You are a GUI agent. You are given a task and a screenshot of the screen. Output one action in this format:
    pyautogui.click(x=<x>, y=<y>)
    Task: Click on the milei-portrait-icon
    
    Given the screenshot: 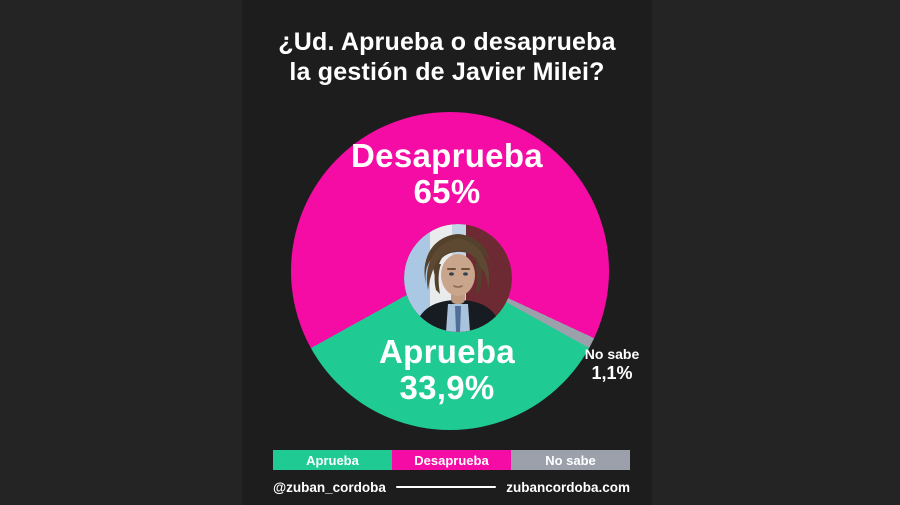 What is the action you would take?
    pyautogui.click(x=458, y=278)
    